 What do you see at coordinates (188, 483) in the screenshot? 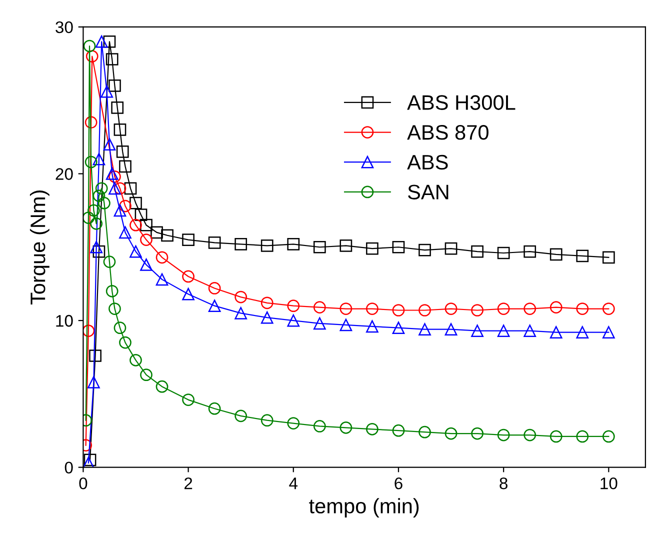
I see `x-tick-label: 2` at bounding box center [188, 483].